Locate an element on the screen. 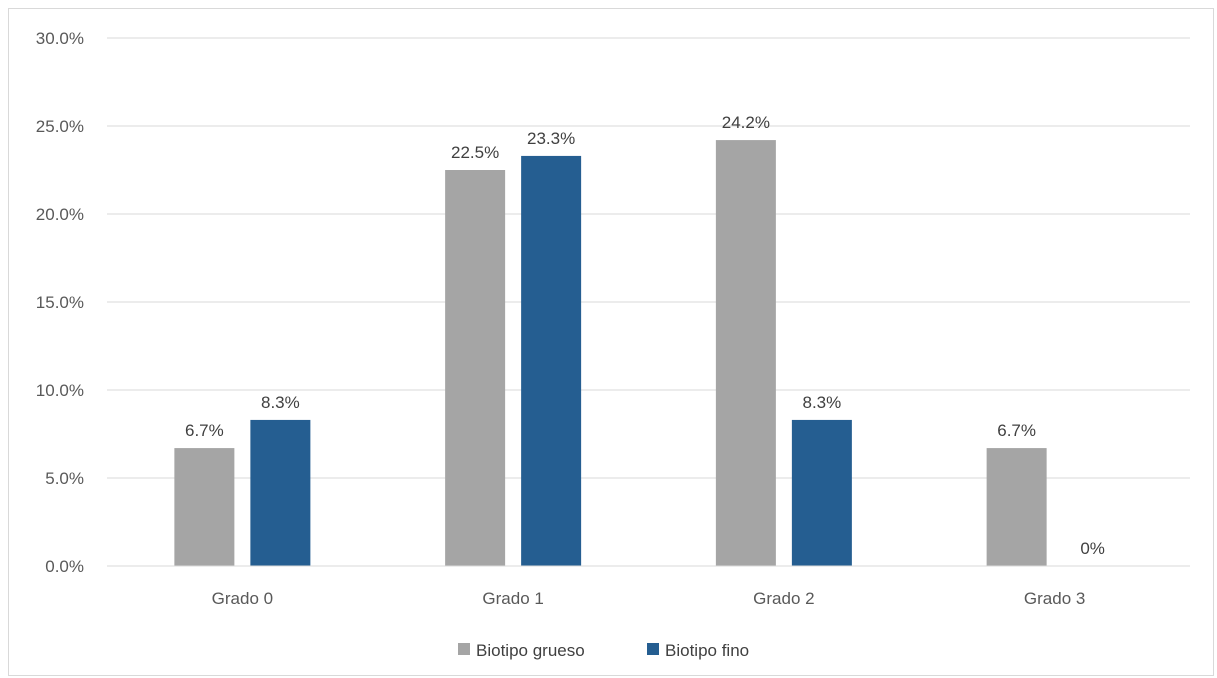 This screenshot has width=1217, height=678. x-tick-label: Grado 3 is located at coordinates (1054, 598).